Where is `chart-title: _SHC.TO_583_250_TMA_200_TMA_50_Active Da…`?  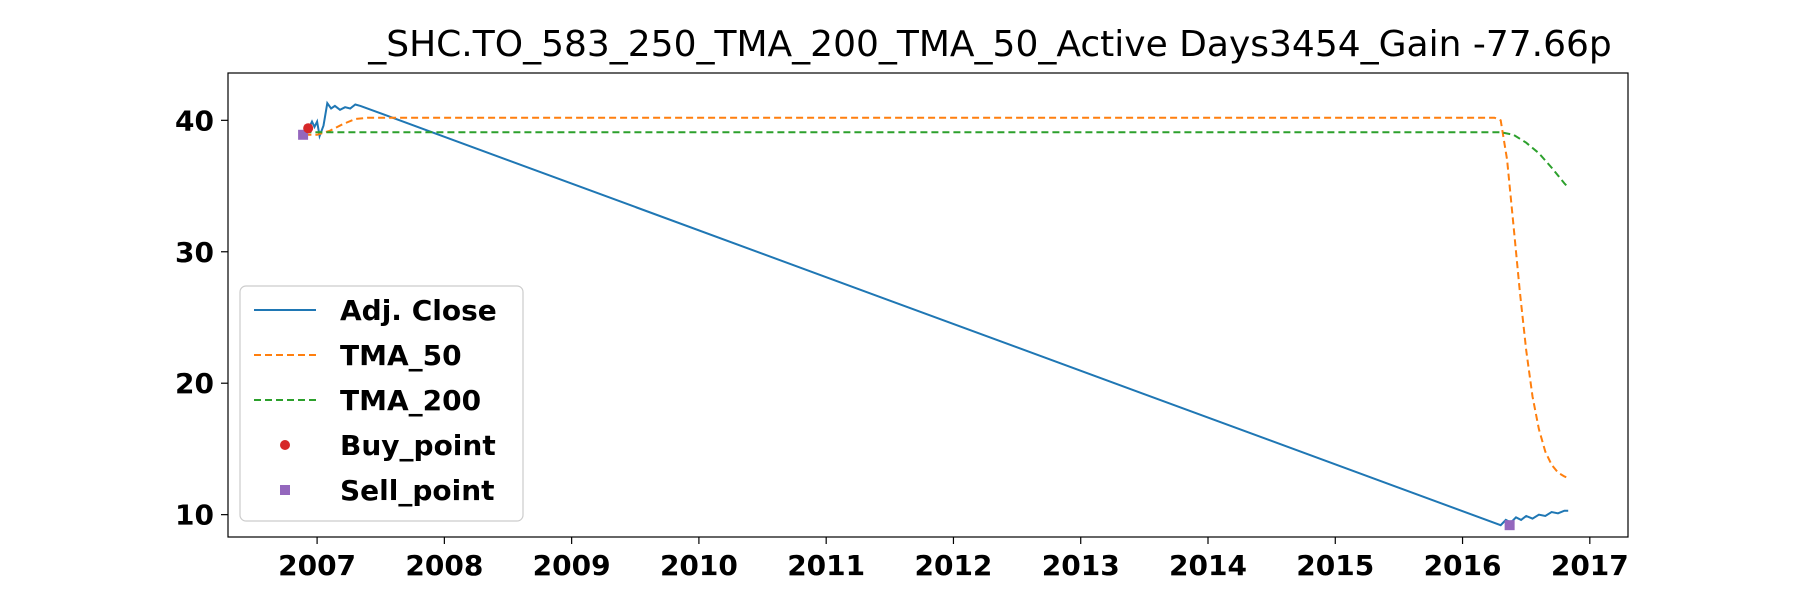 chart-title: _SHC.TO_583_250_TMA_200_TMA_50_Active Da… is located at coordinates (990, 44).